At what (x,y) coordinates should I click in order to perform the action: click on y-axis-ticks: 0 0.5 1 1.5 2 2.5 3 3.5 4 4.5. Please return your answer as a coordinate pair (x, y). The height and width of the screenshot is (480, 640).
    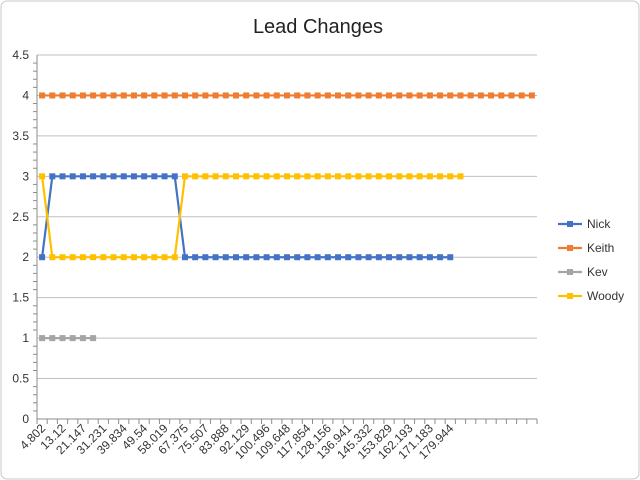
    Looking at the image, I should click on (25, 237).